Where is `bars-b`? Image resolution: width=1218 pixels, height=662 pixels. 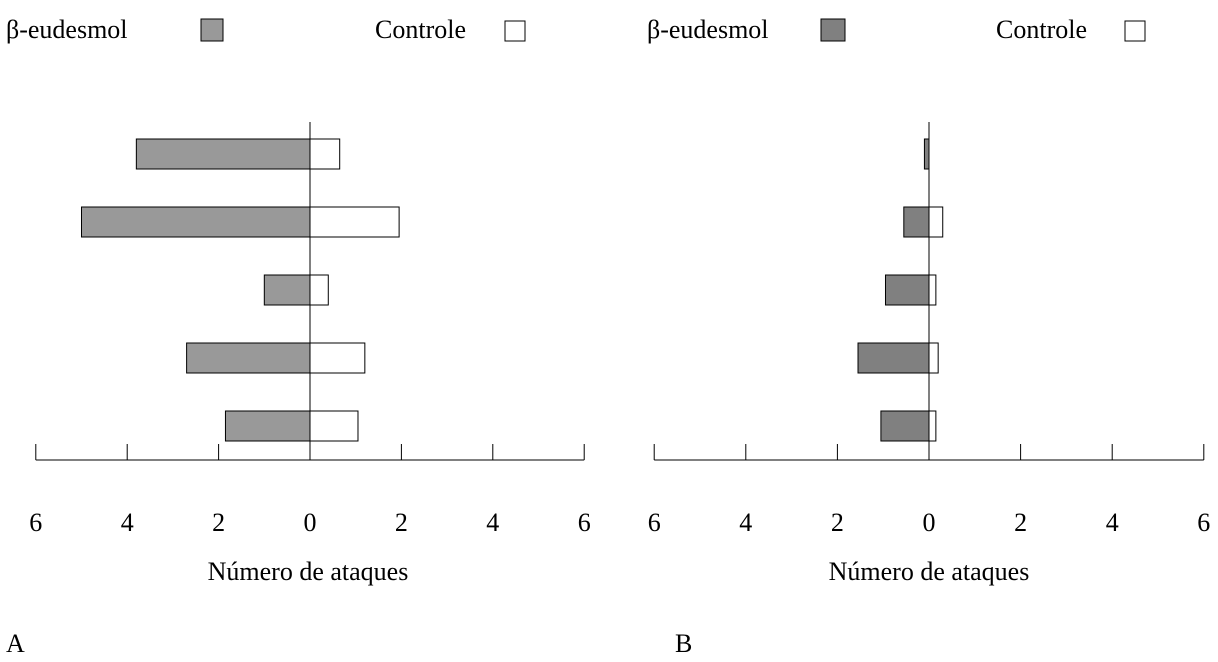 bars-b is located at coordinates (900, 290).